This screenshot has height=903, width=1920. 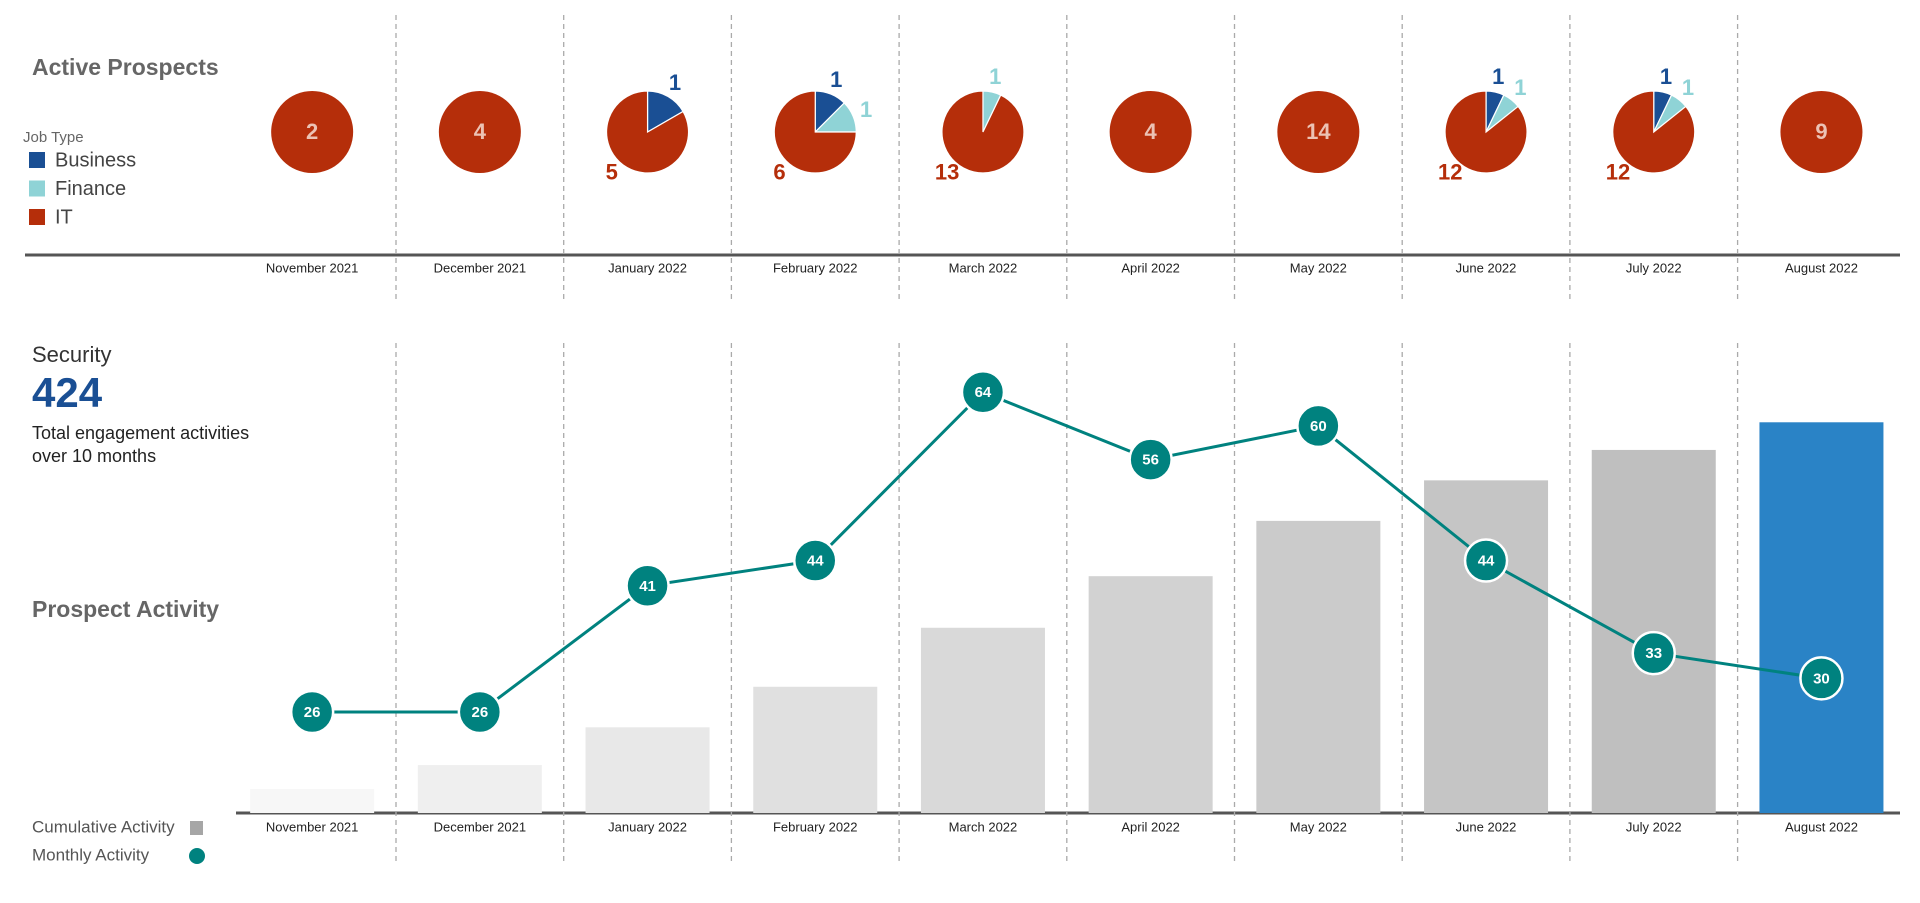 What do you see at coordinates (71, 354) in the screenshot?
I see `panel-label: Security` at bounding box center [71, 354].